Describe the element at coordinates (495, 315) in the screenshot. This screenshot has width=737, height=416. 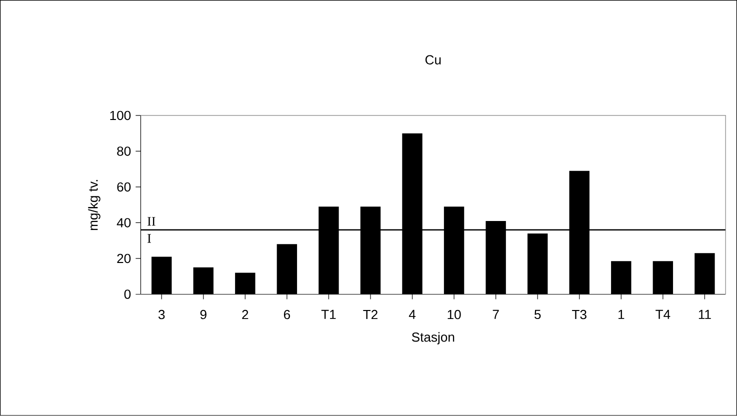
I see `x-tick-label: 7` at that location.